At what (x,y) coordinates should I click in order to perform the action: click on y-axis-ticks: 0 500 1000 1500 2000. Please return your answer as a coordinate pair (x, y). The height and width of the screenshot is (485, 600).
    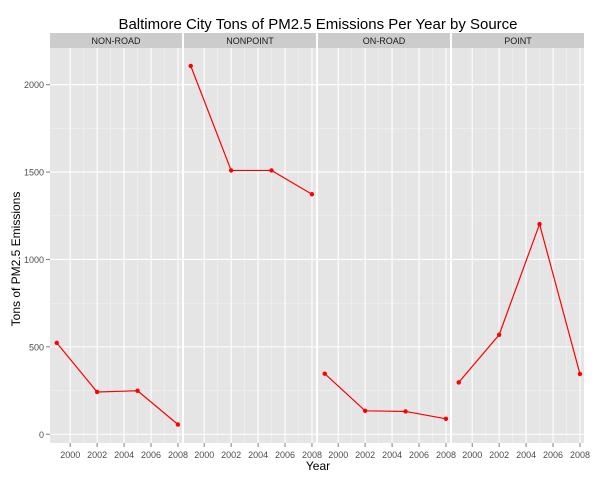
    Looking at the image, I should click on (37, 260).